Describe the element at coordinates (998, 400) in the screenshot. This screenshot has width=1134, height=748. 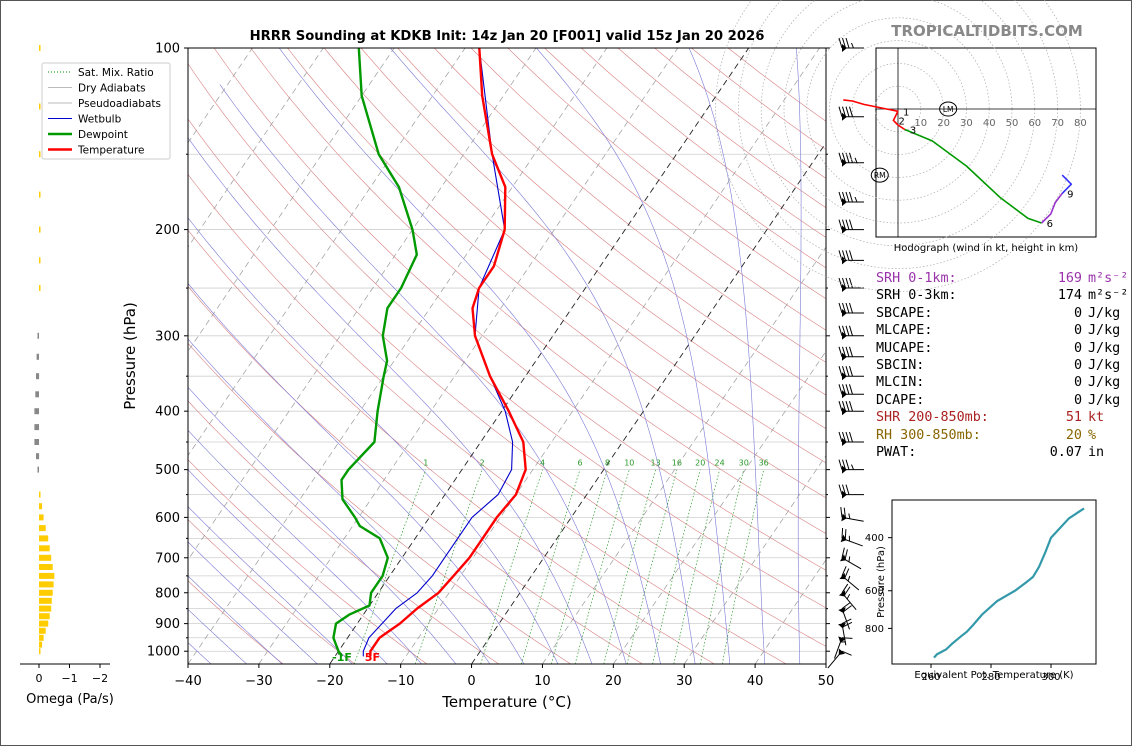
I see `index-row: DCAPE: 0 J/kg` at that location.